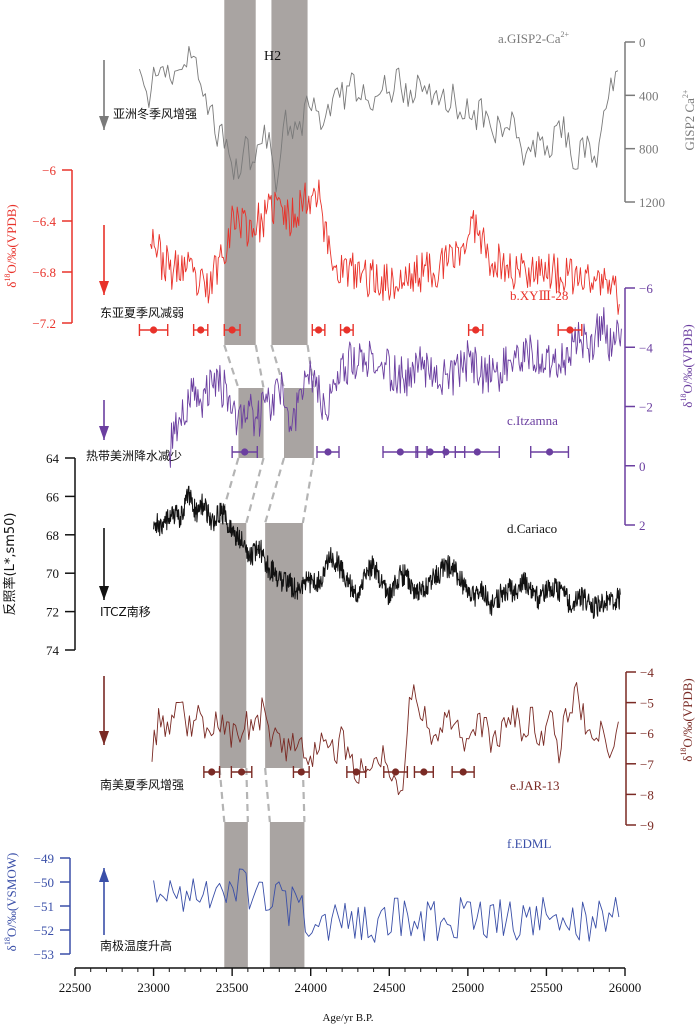  What do you see at coordinates (539, 295) in the screenshot?
I see `xy-legend: b.XYⅢ-28` at bounding box center [539, 295].